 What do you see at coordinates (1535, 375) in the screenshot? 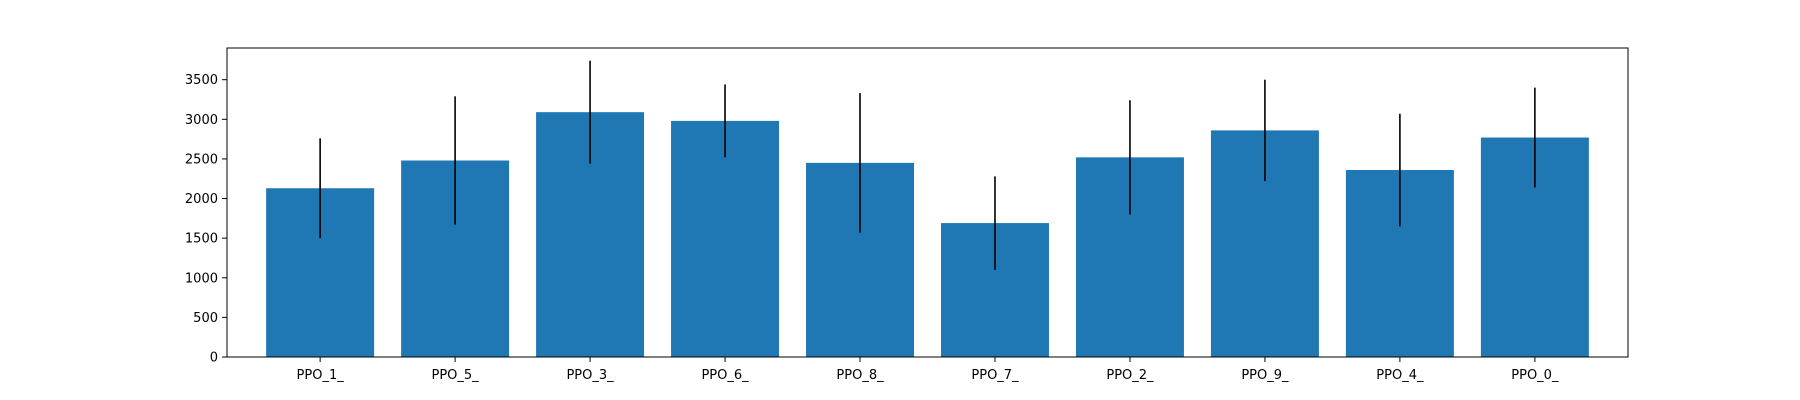
I see `x-tick-label: PPO_0_` at bounding box center [1535, 375].